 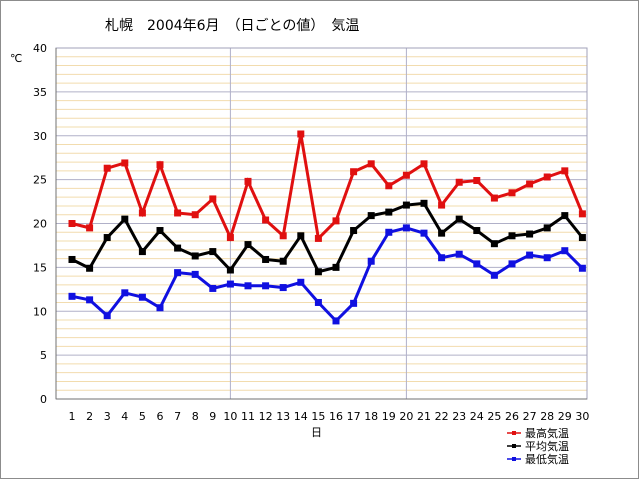 I want to click on x-tick-label: 8, so click(x=195, y=416).